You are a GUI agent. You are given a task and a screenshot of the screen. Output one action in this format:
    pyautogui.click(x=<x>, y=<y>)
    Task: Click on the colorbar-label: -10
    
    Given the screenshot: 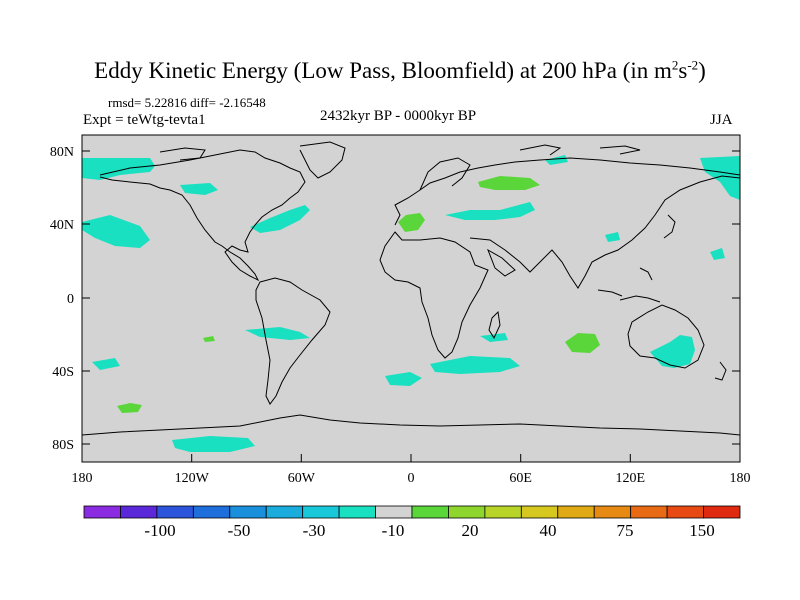 What is the action you would take?
    pyautogui.click(x=393, y=530)
    